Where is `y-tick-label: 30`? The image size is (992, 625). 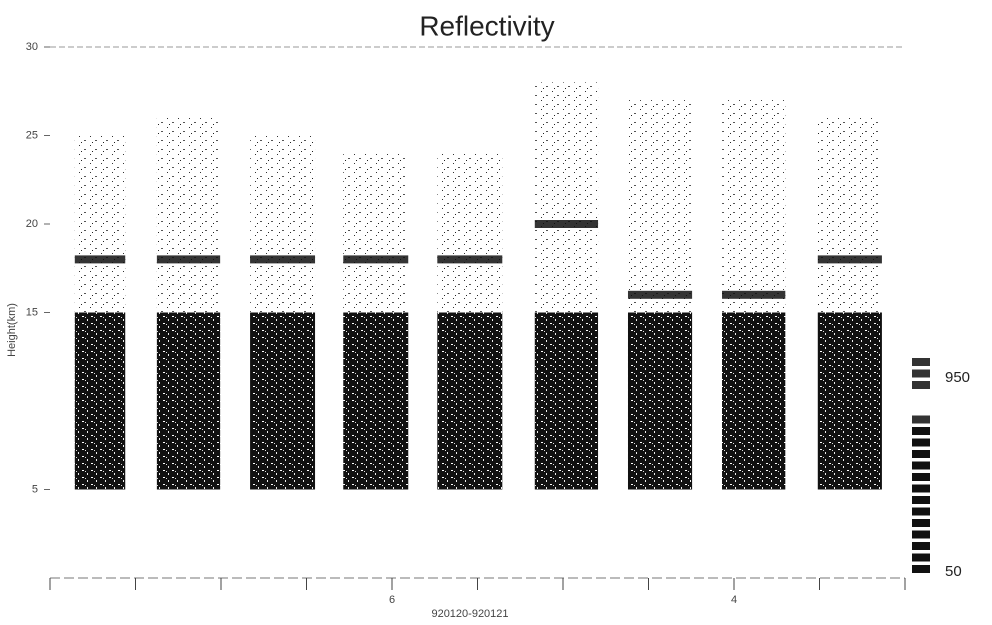 y-tick-label: 30 is located at coordinates (32, 47).